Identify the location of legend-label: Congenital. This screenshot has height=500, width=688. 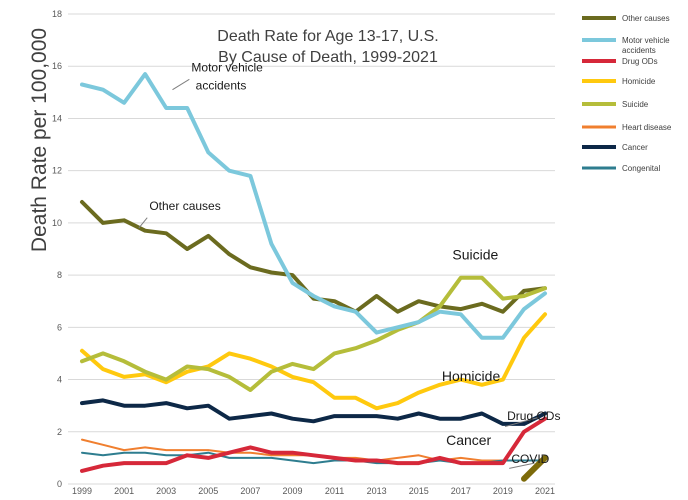
(641, 168).